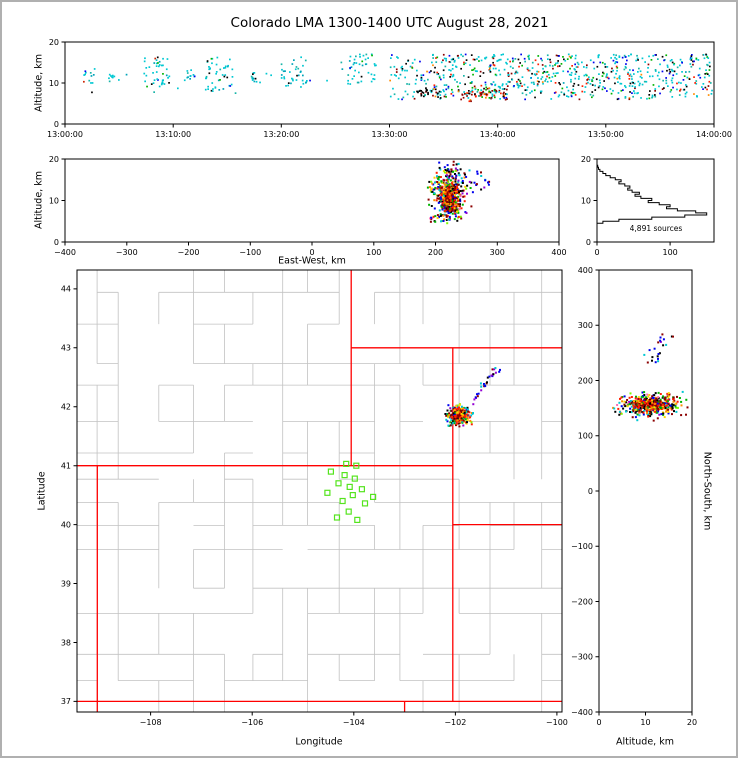  What do you see at coordinates (606, 134) in the screenshot?
I see `svg-text: 13:50:00` at bounding box center [606, 134].